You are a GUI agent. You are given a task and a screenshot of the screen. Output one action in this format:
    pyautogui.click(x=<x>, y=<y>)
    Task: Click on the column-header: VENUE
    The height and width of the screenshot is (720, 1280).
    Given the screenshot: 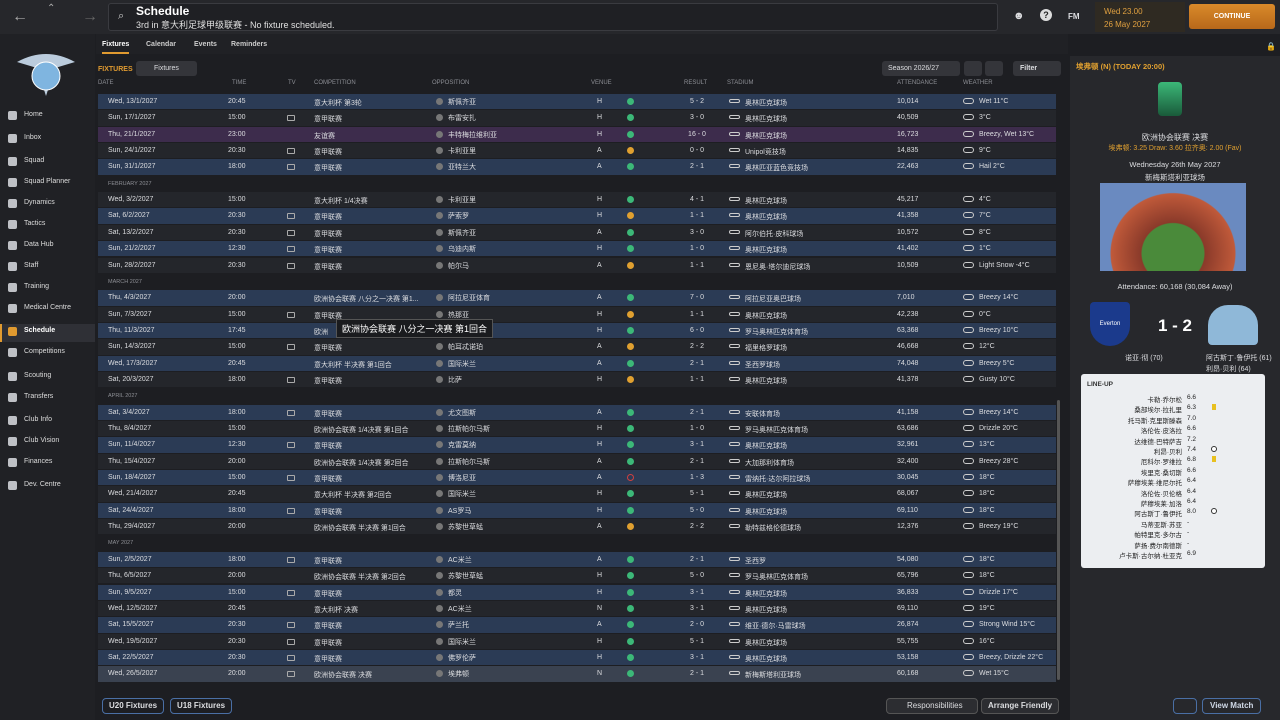 What is the action you would take?
    pyautogui.click(x=601, y=83)
    